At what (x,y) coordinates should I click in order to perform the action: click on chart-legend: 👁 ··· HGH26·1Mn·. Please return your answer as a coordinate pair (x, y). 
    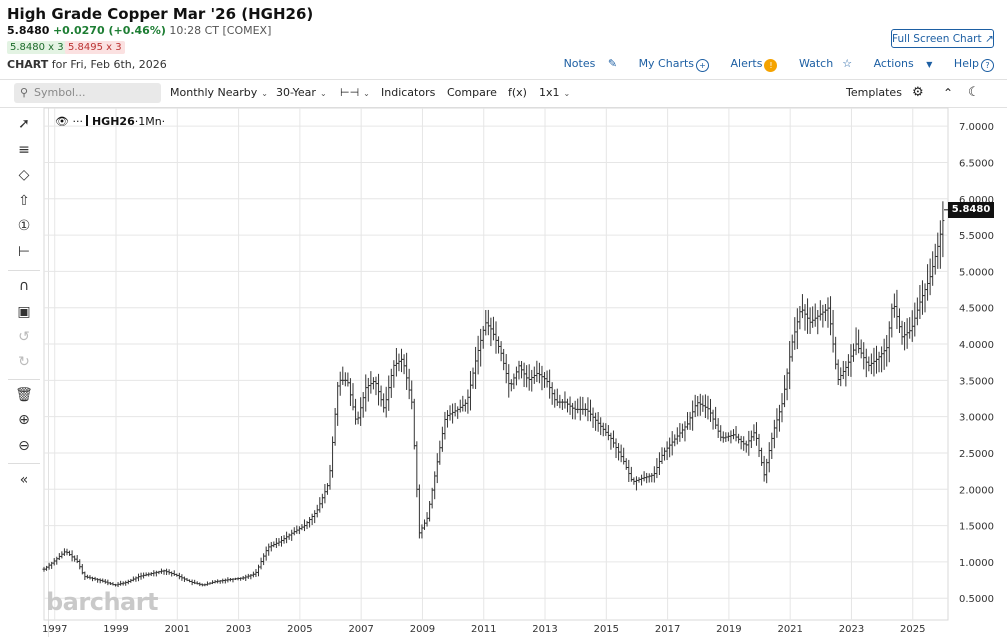
    Looking at the image, I should click on (110, 121).